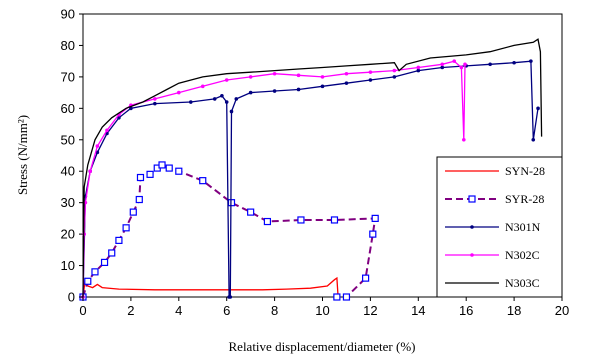 This screenshot has width=590, height=358. I want to click on y-tick-label: 30, so click(68, 202).